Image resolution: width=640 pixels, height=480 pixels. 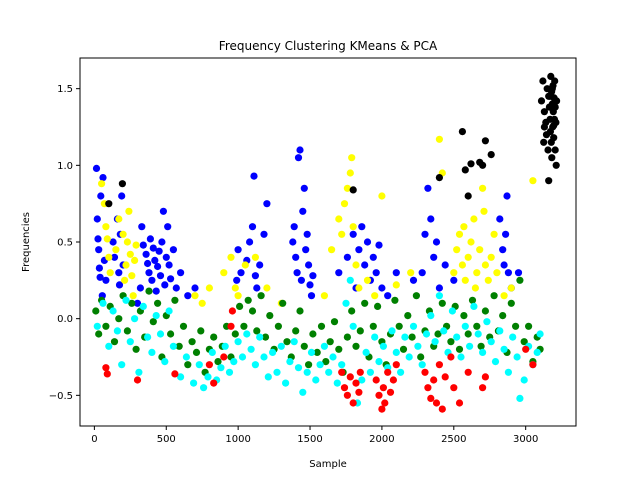 I want to click on x-tick-label: 0, so click(x=94, y=439).